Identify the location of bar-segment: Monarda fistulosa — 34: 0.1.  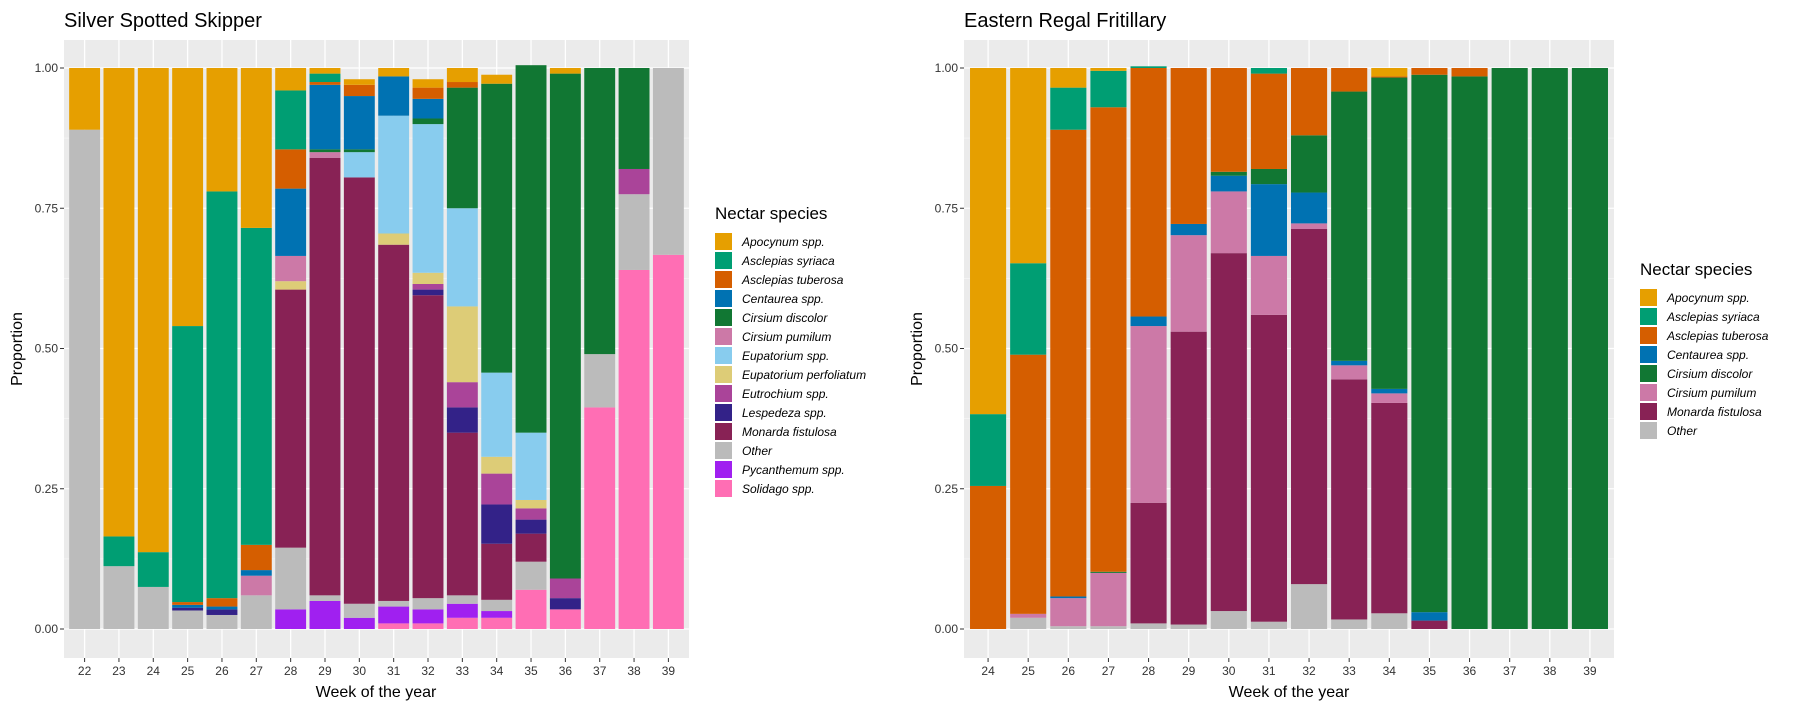
(497, 571).